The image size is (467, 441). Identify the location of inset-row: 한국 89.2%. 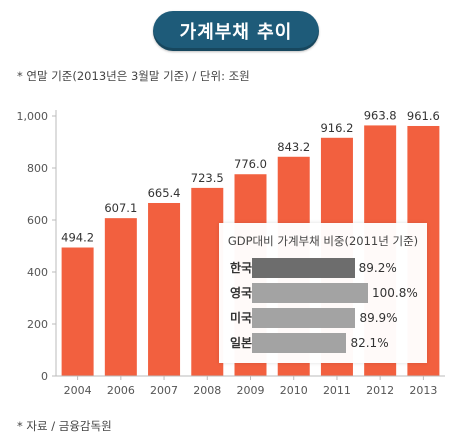
(323, 269).